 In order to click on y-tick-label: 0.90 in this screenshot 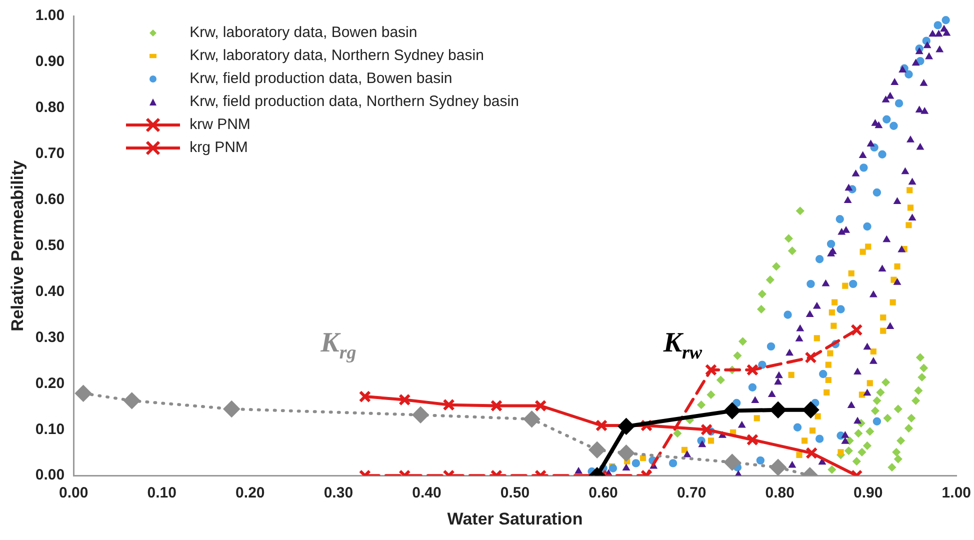, I will do `click(50, 61)`.